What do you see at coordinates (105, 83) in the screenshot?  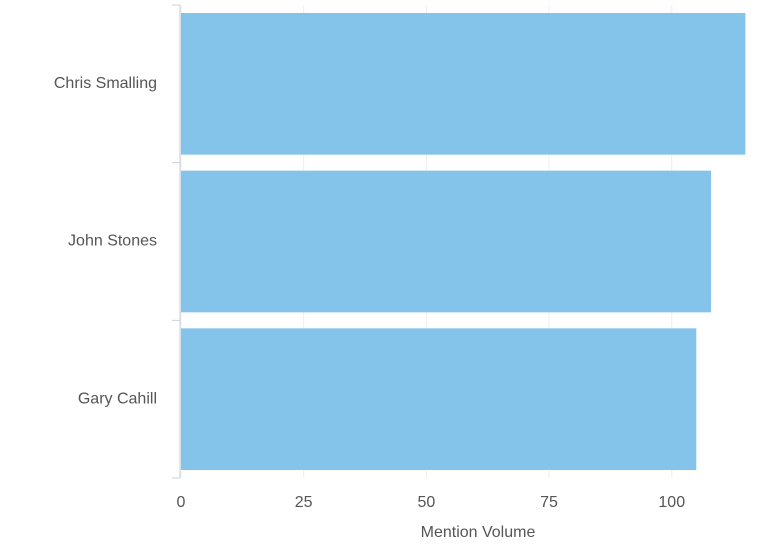 I see `y-tick-label: Chris Smalling` at bounding box center [105, 83].